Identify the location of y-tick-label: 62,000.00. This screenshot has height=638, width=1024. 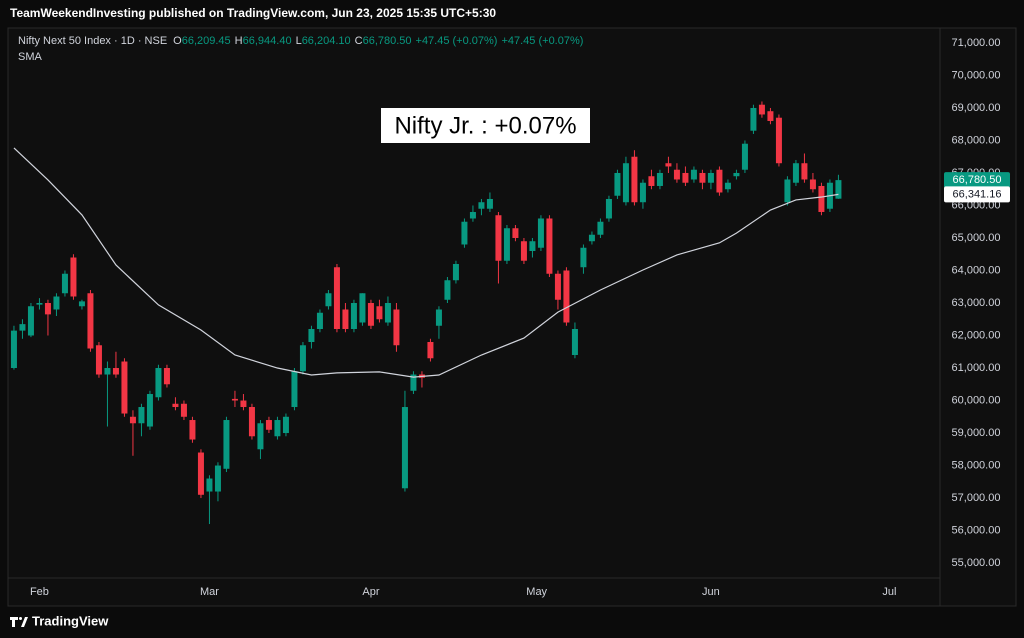
(976, 335).